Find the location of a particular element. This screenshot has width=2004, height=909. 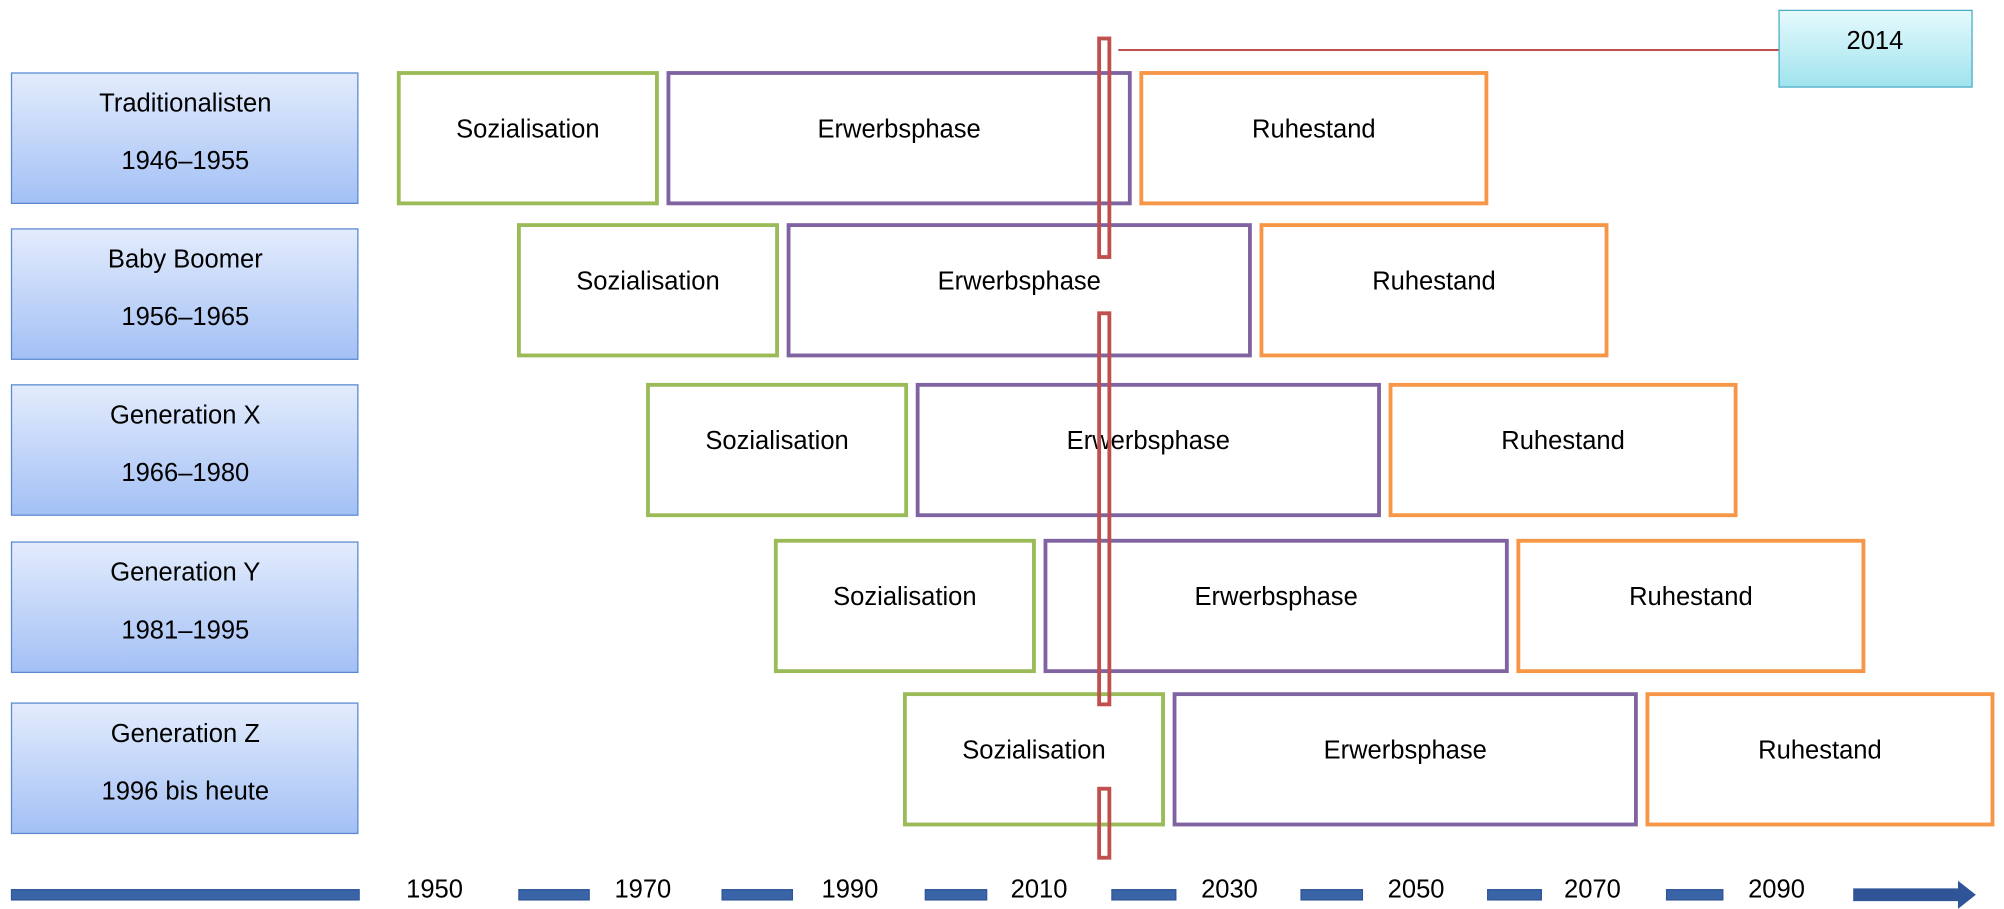

timeline-year: 2030 is located at coordinates (1229, 890).